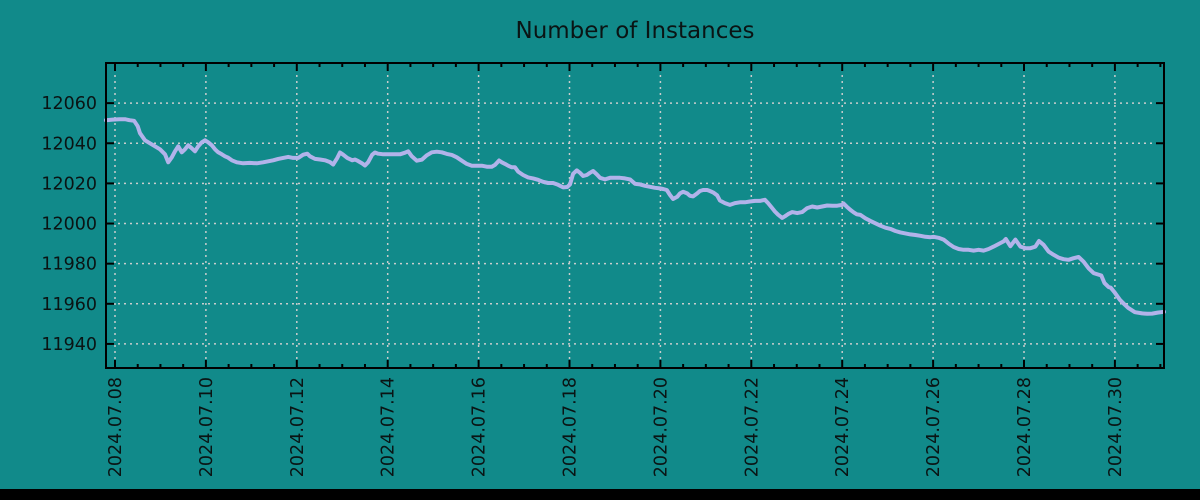  What do you see at coordinates (934, 427) in the screenshot?
I see `x-tick-label: 2024.07.26` at bounding box center [934, 427].